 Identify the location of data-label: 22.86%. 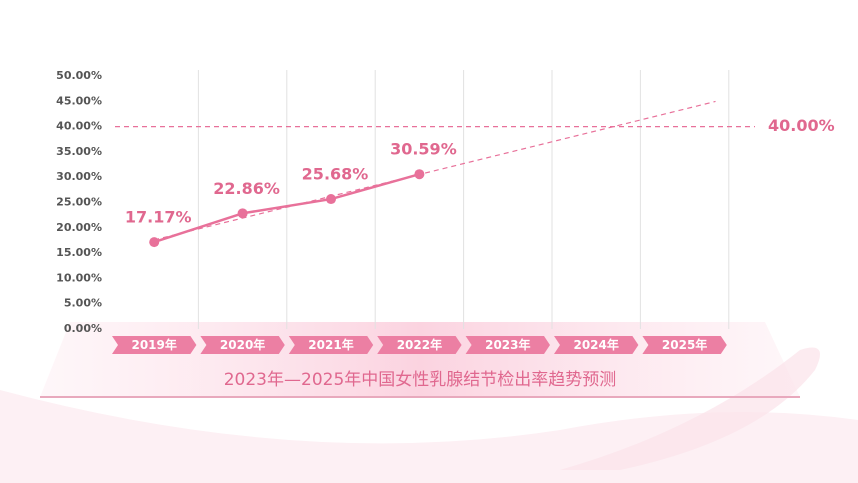
(246, 188).